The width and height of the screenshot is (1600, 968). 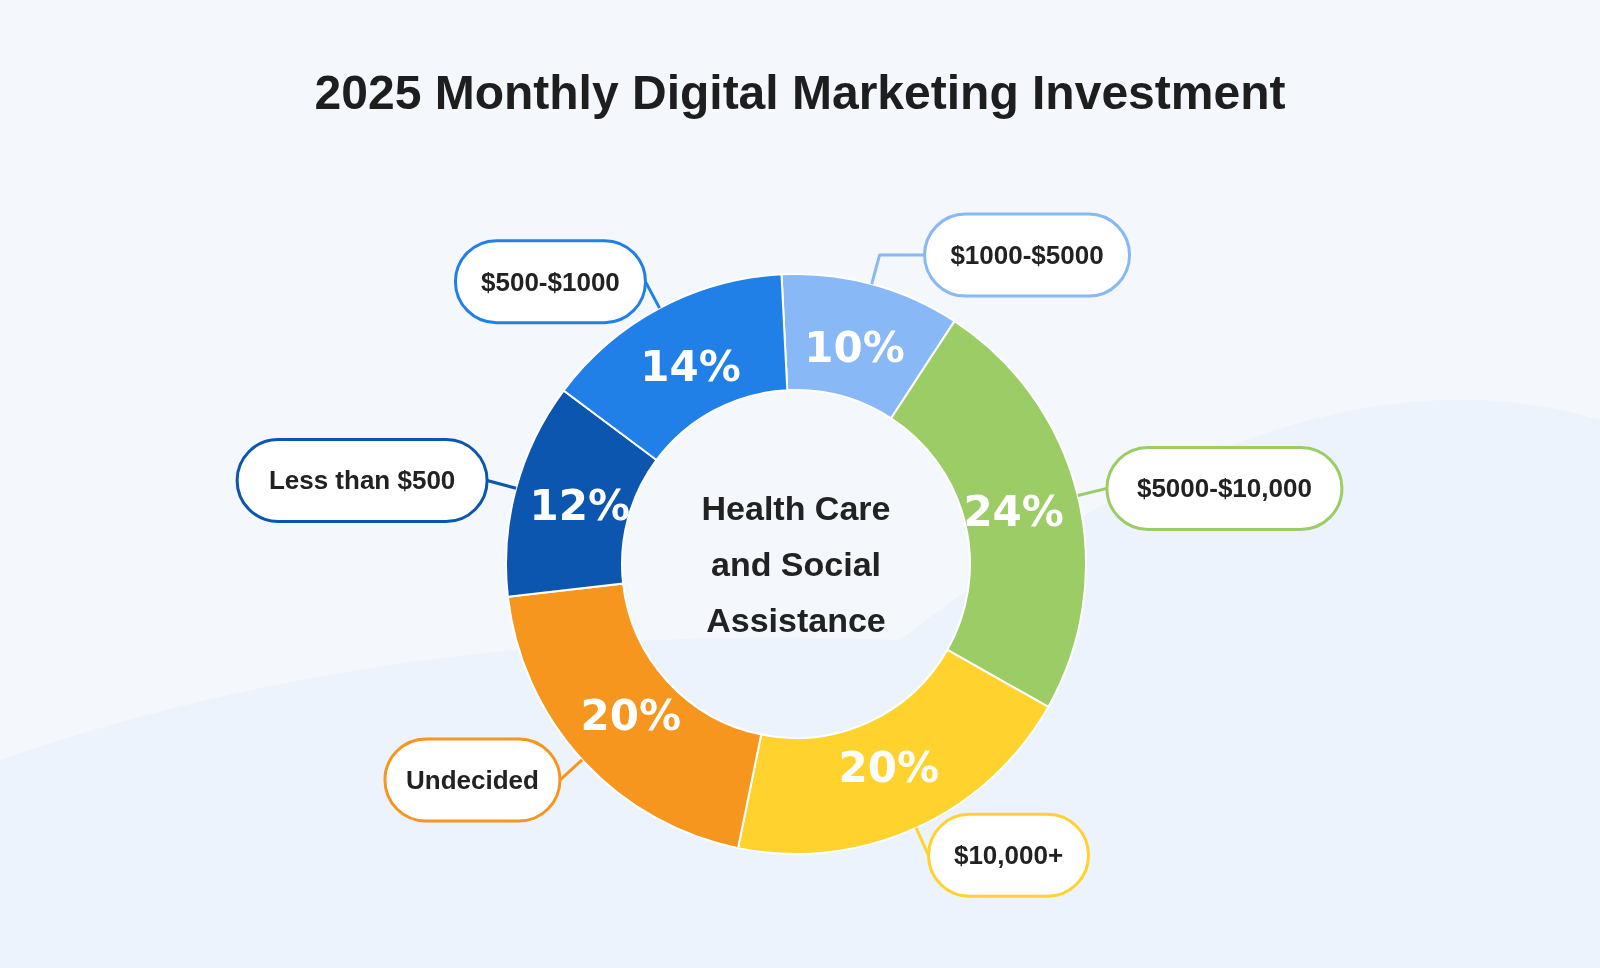 I want to click on slice-label: $1000-$5000, so click(x=1027, y=255).